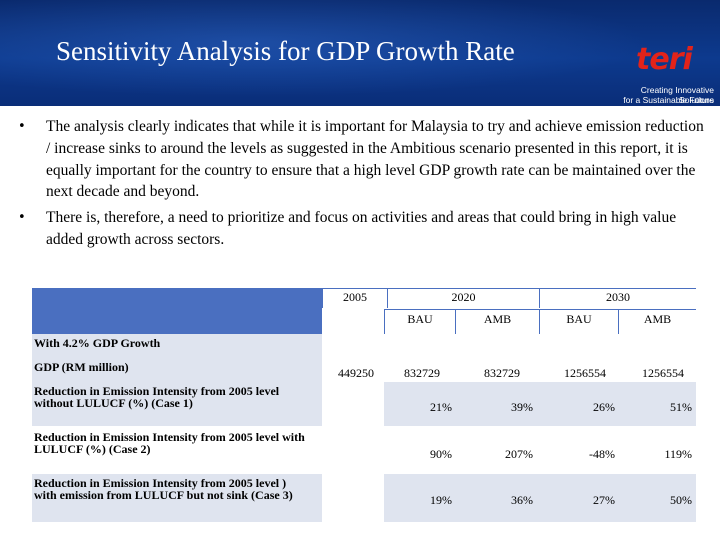  I want to click on logo-tagline: for a Sustainable Future, so click(668, 100).